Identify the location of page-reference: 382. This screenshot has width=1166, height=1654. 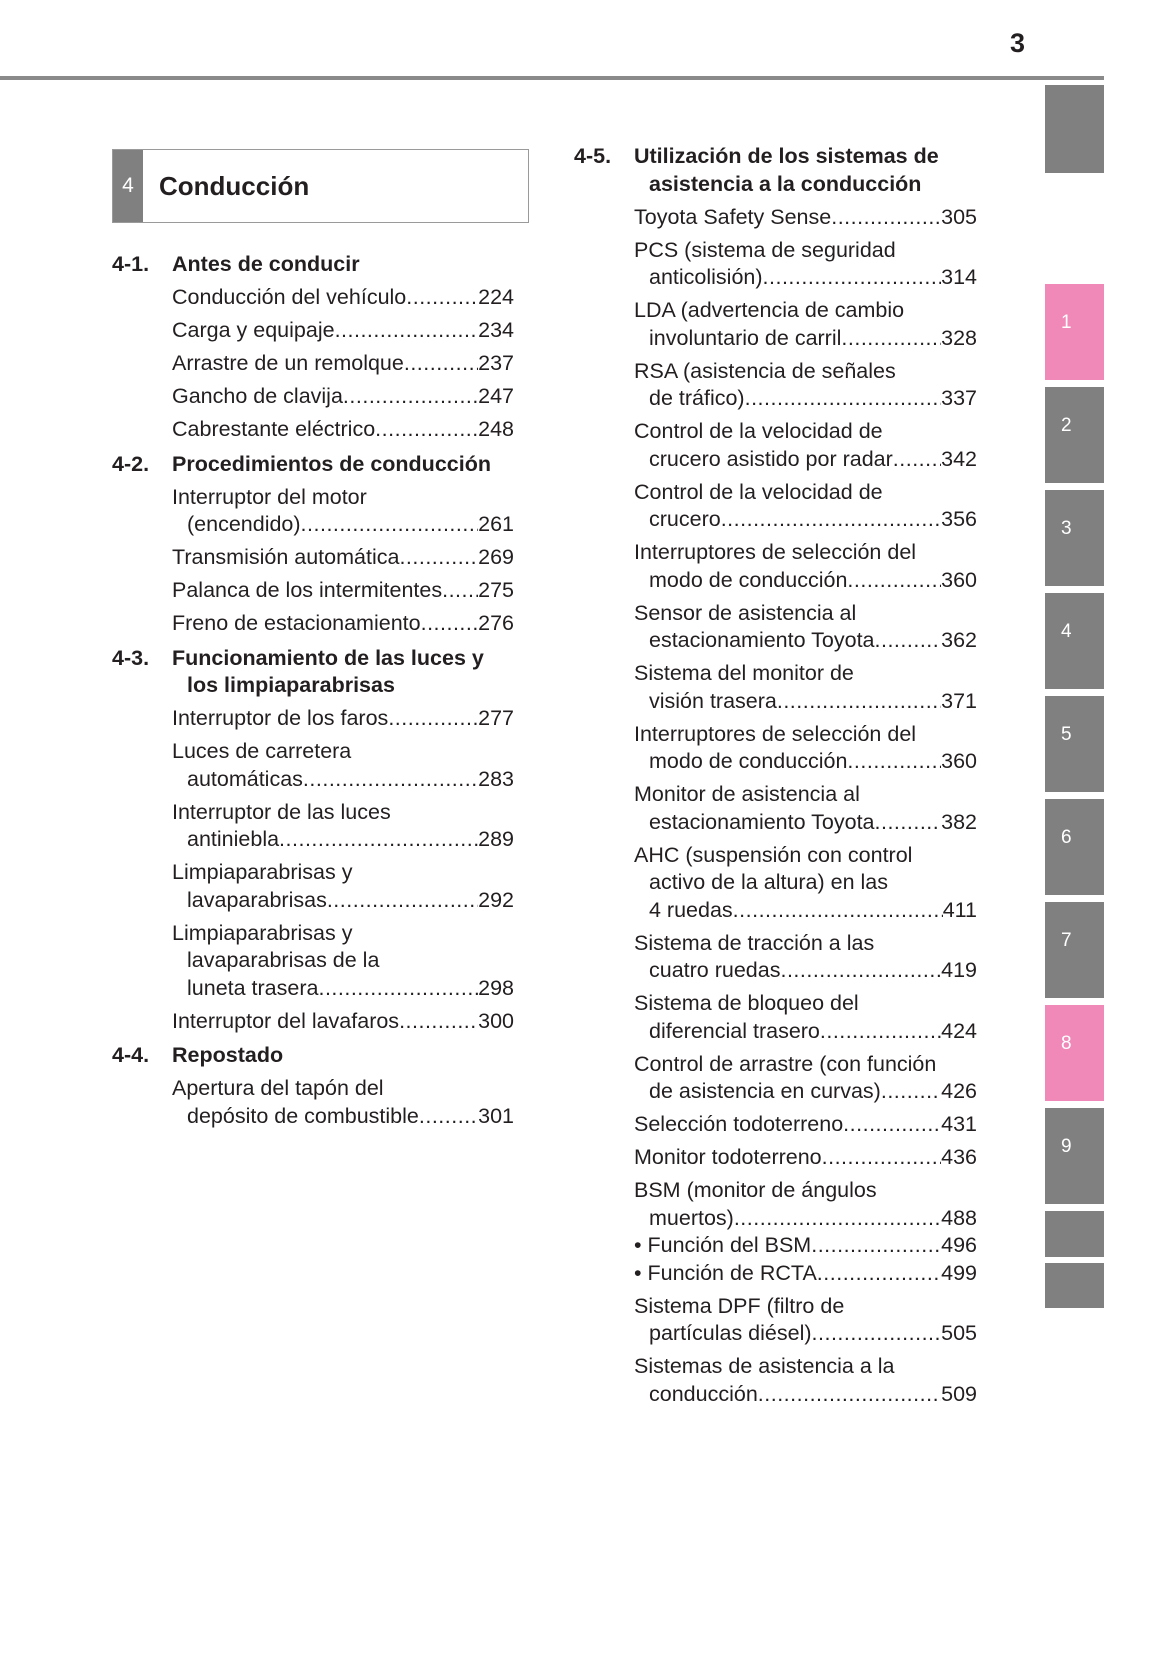
(959, 821).